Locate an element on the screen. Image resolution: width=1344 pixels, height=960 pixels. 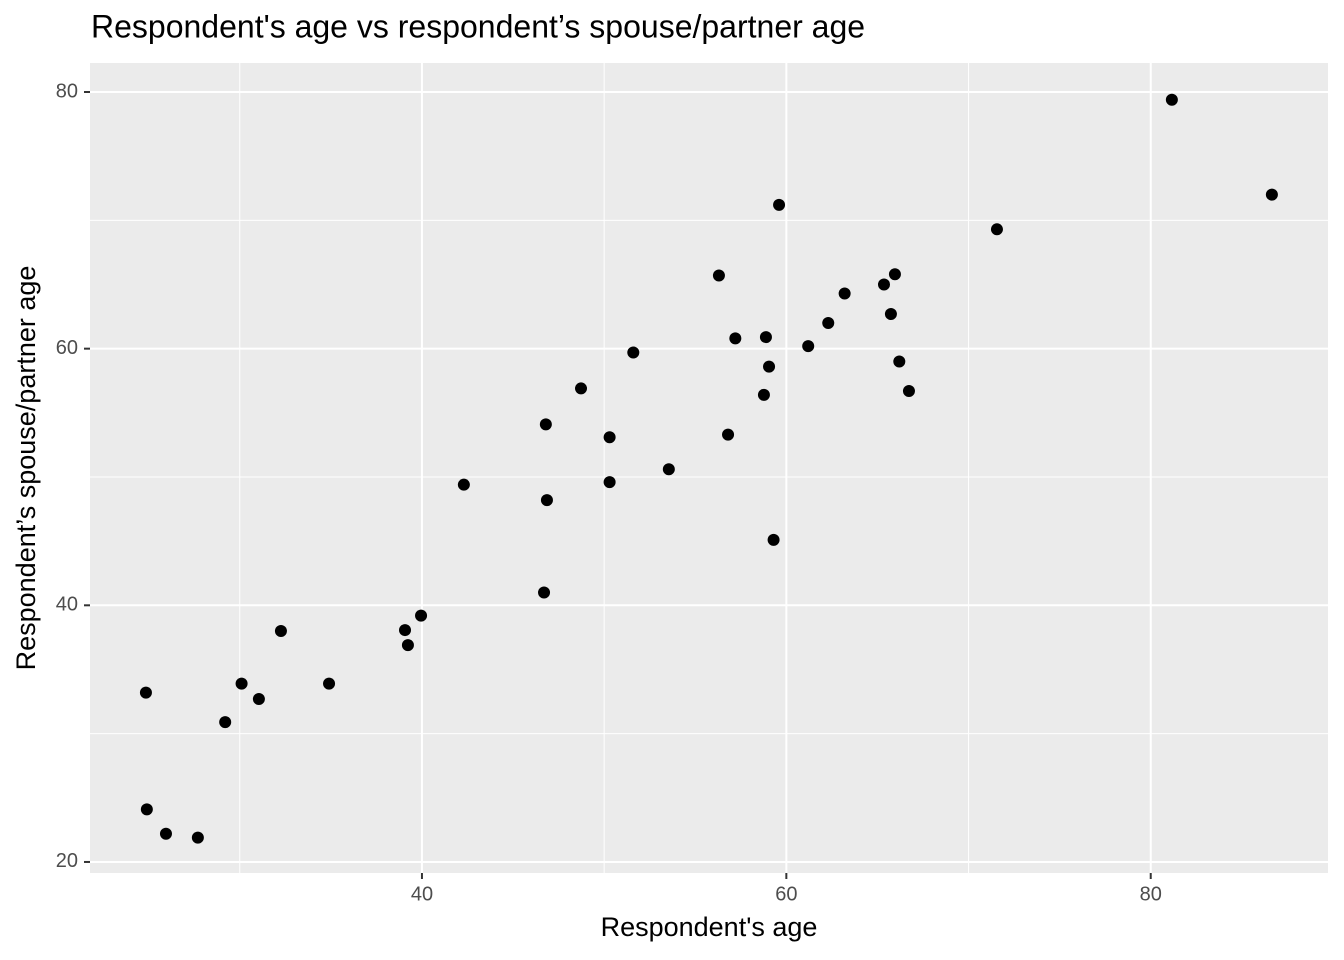
y-axis-title: Respondent’s spouse/partner age is located at coordinates (26, 468).